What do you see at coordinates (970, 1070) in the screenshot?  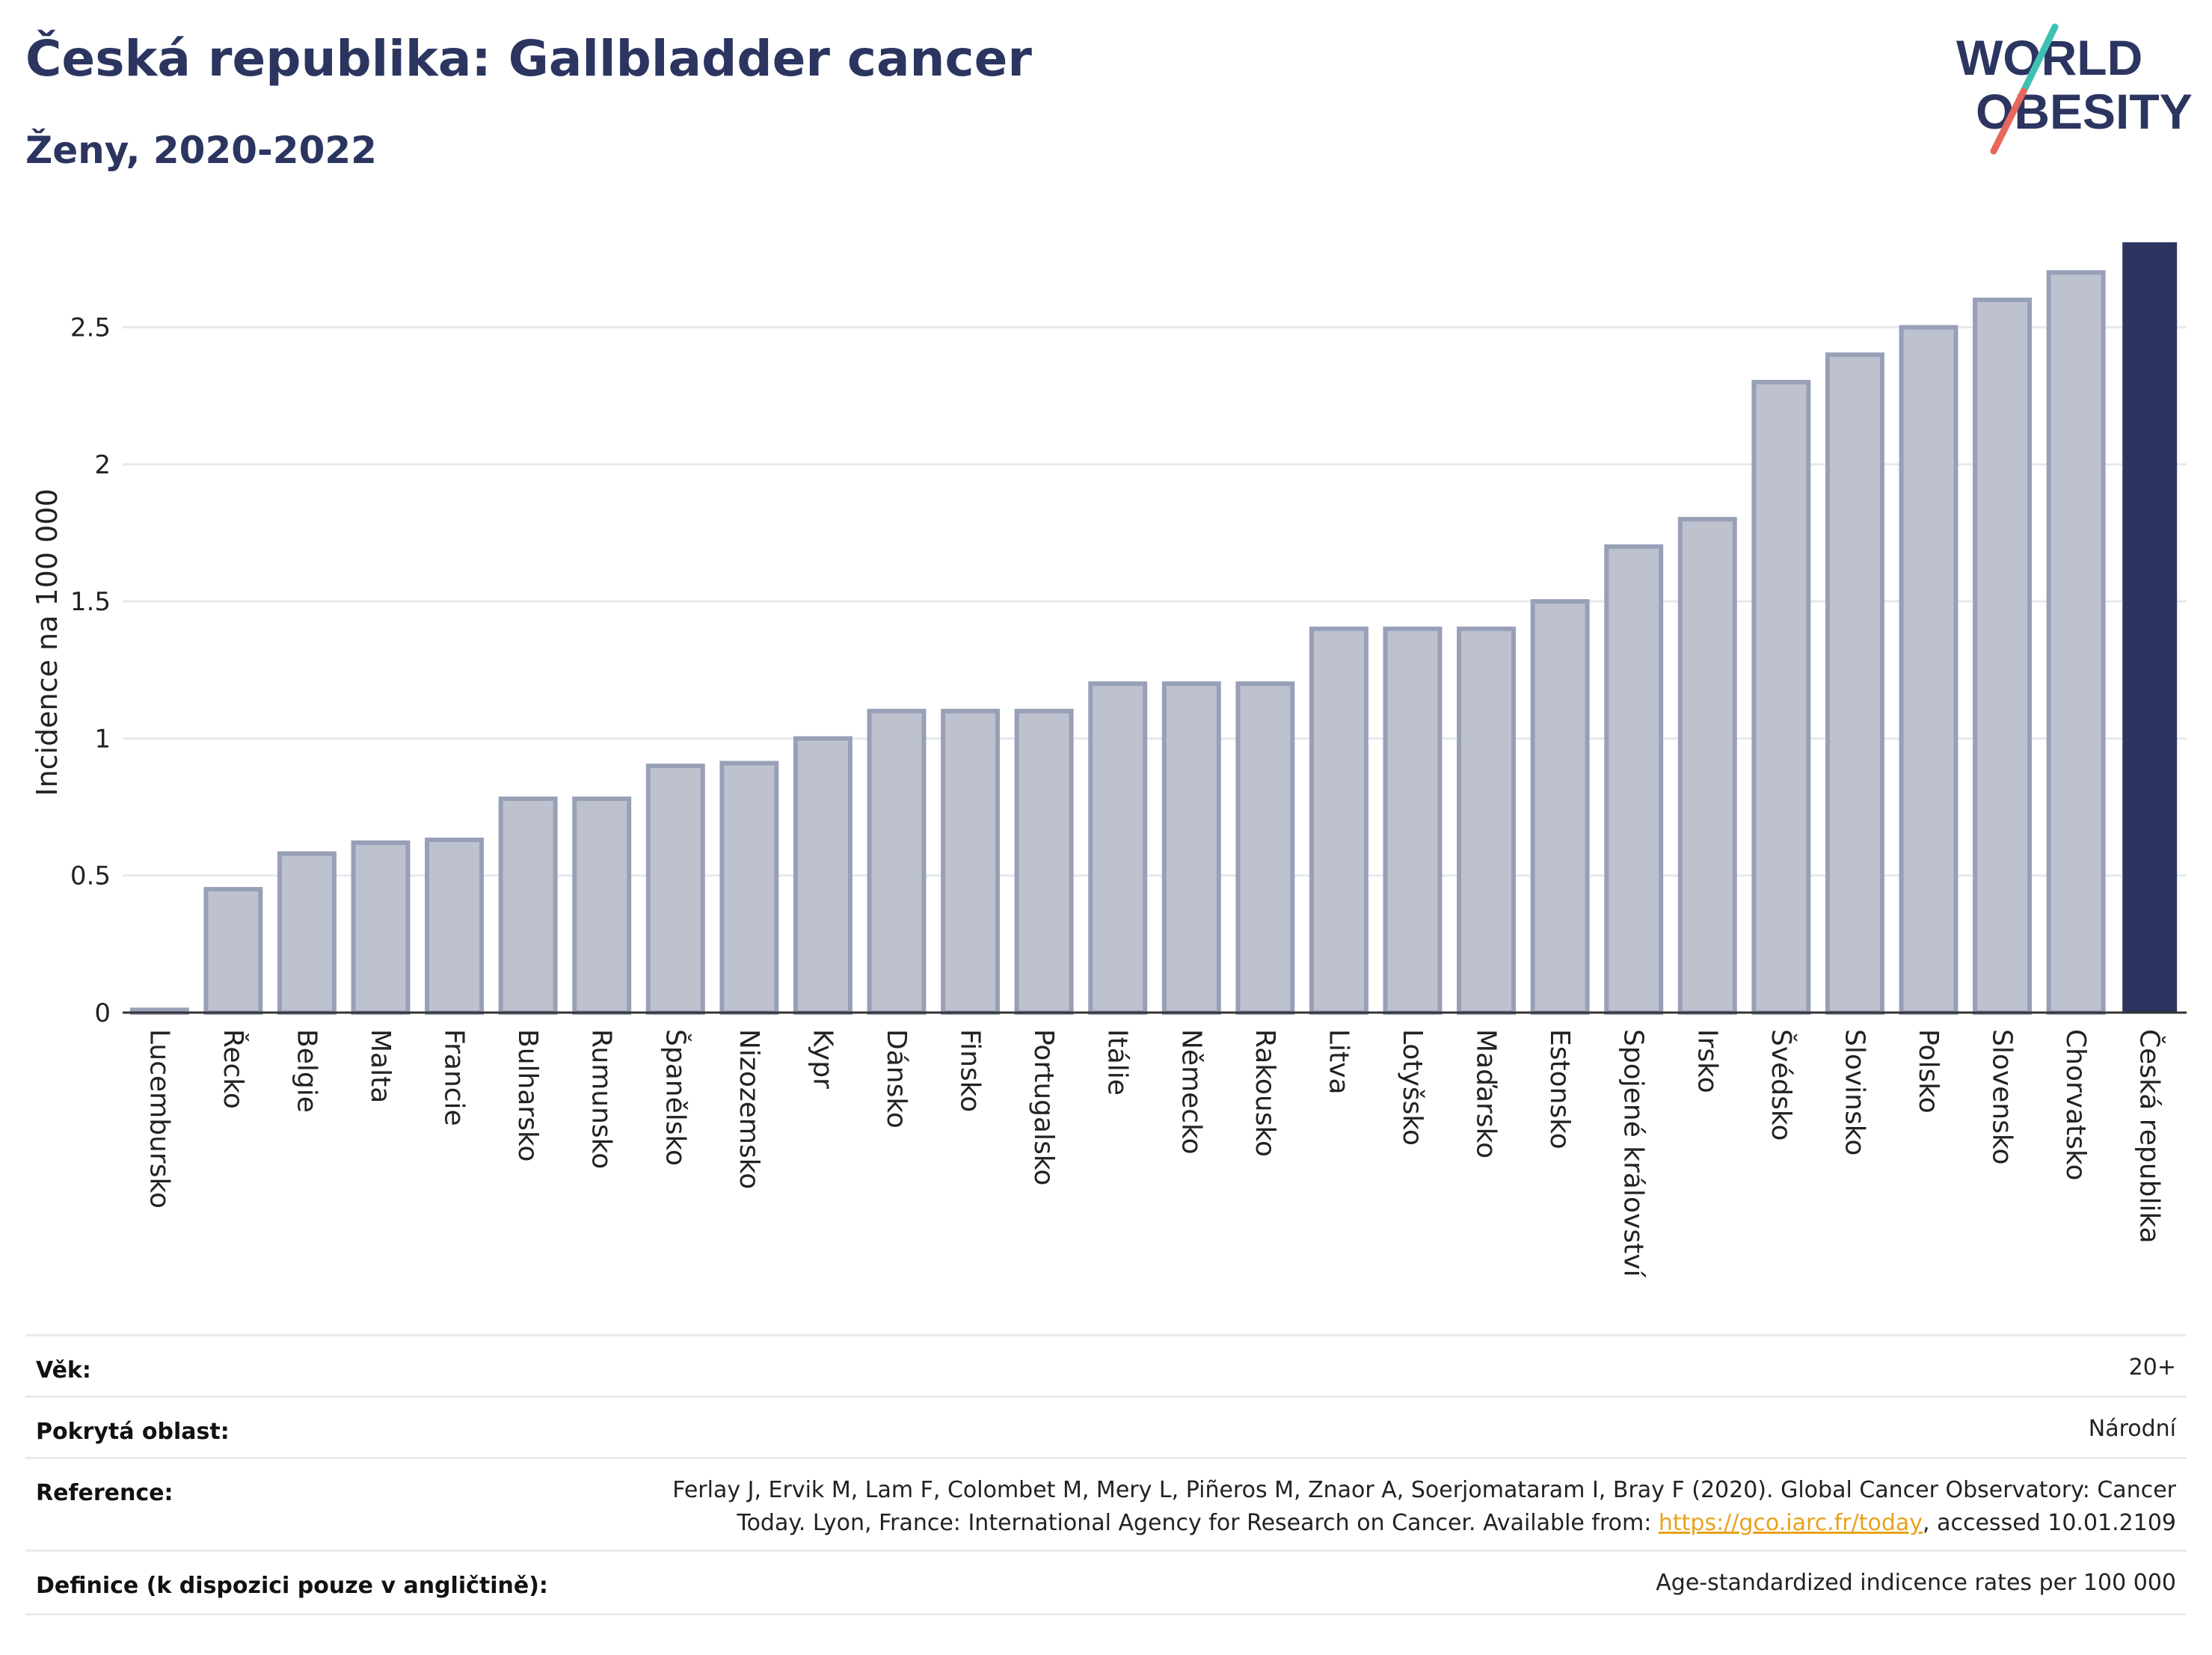 I see `x-tick-label: Finsko` at bounding box center [970, 1070].